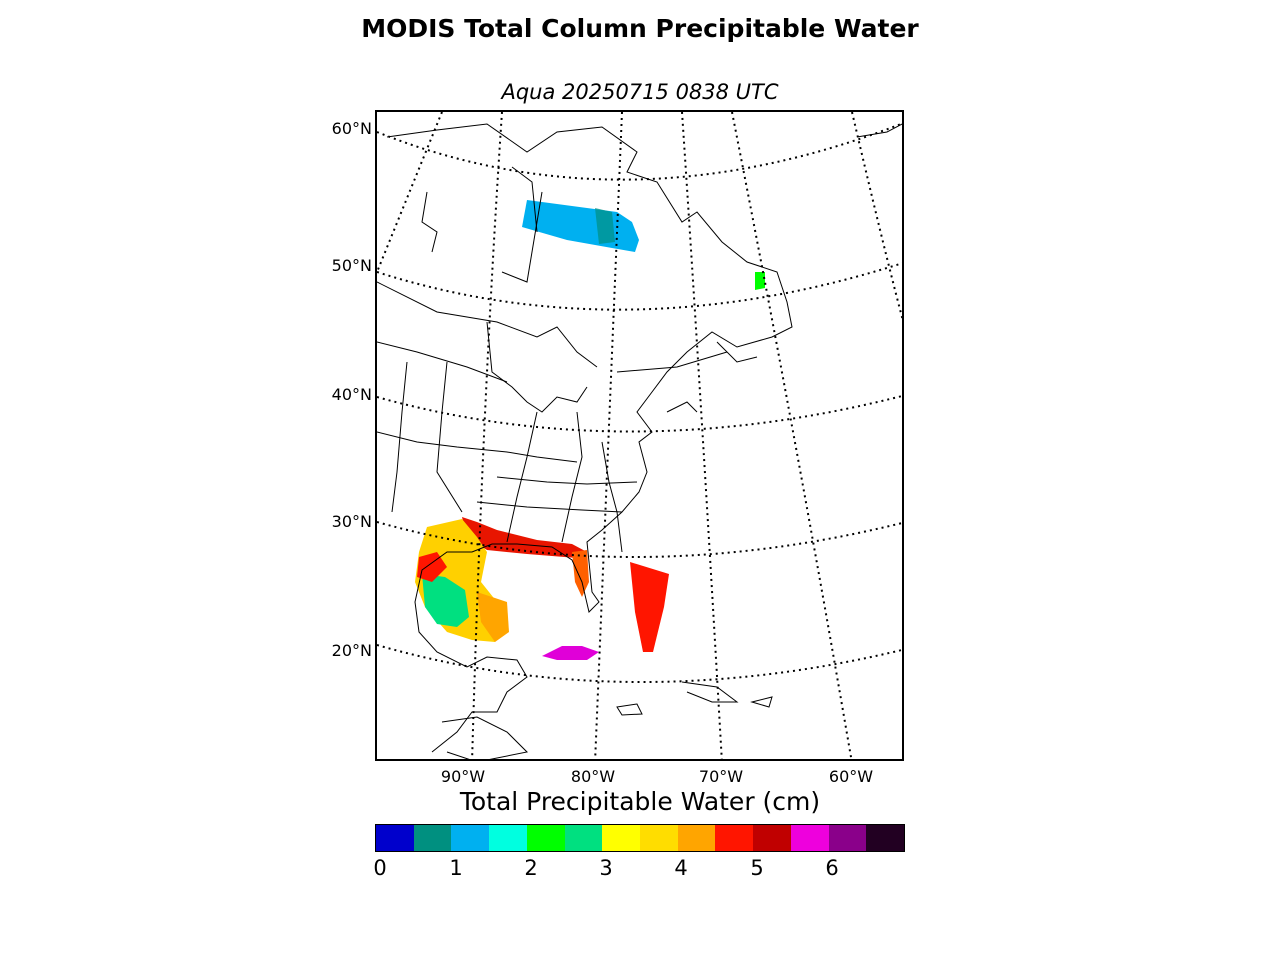  Describe the element at coordinates (640, 92) in the screenshot. I see `figure-subtitle: Aqua 20250715 0838 UTC` at that location.